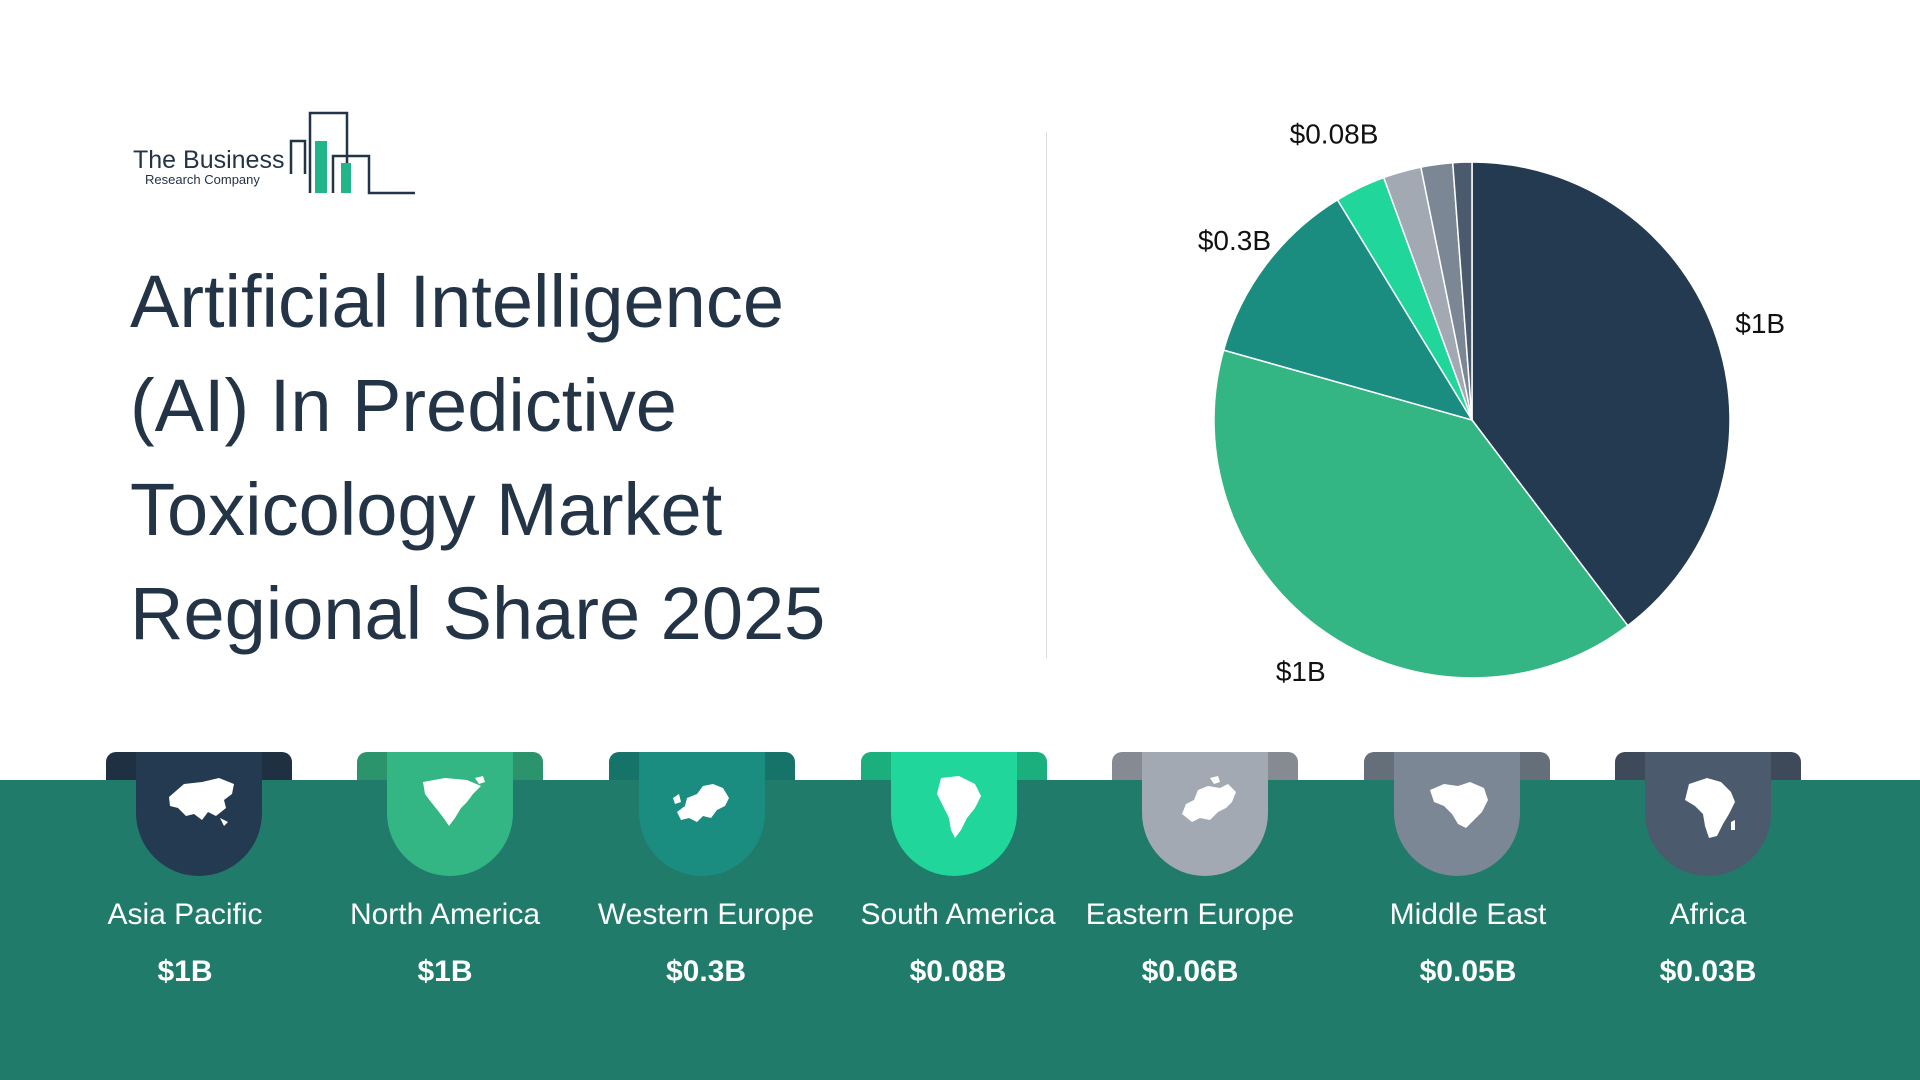 The width and height of the screenshot is (1920, 1080). What do you see at coordinates (478, 613) in the screenshot?
I see `title-line: Regional Share 2025` at bounding box center [478, 613].